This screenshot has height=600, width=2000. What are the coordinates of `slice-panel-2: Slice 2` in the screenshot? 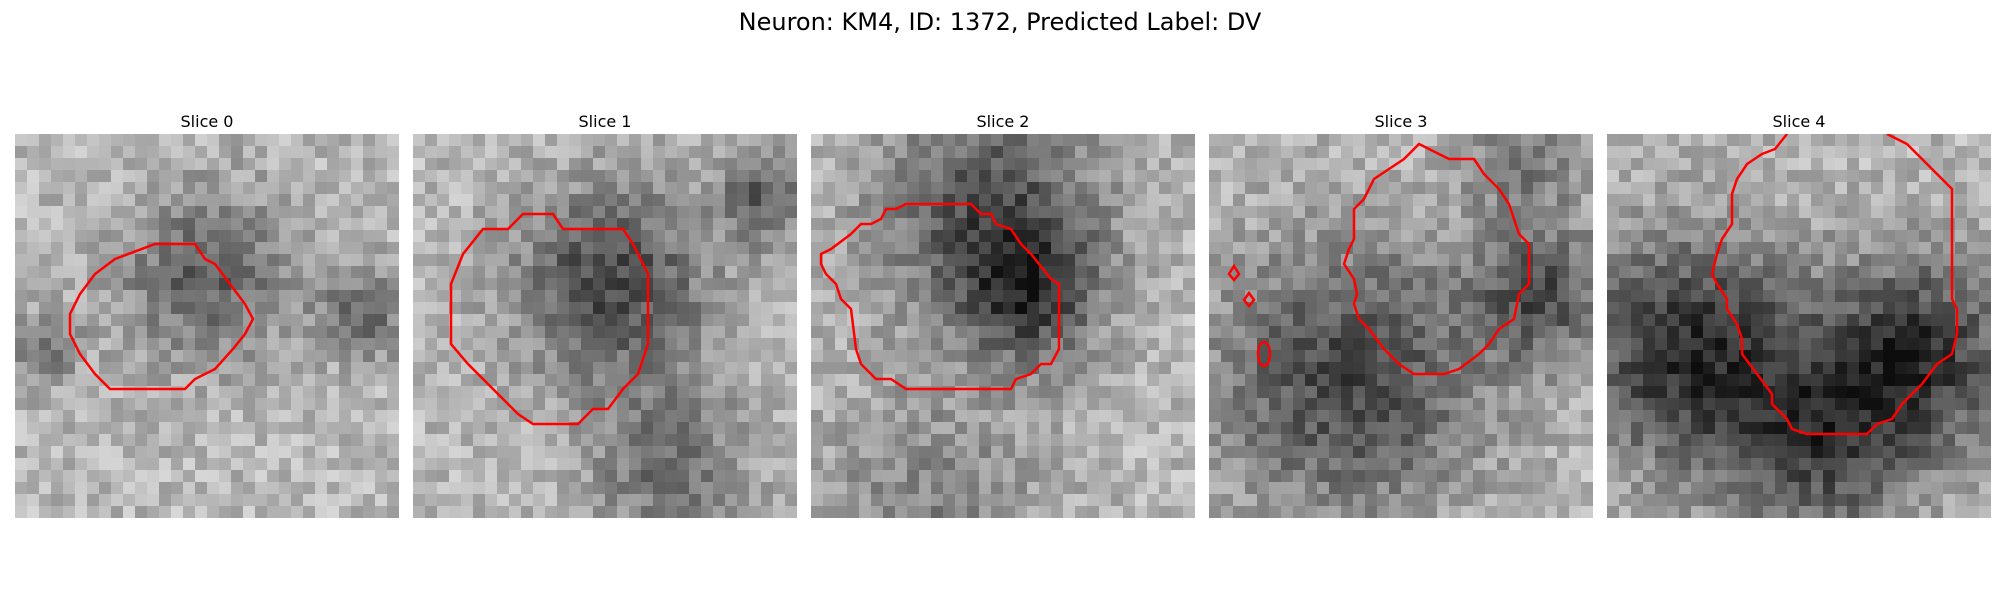 It's located at (1003, 314).